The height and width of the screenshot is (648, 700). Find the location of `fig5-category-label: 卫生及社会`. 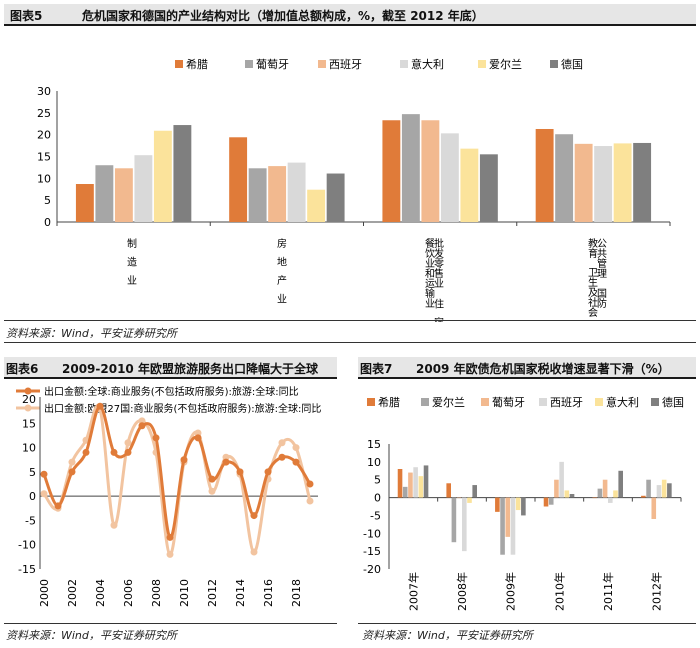

fig5-category-label: 卫生及社会 is located at coordinates (592, 292).